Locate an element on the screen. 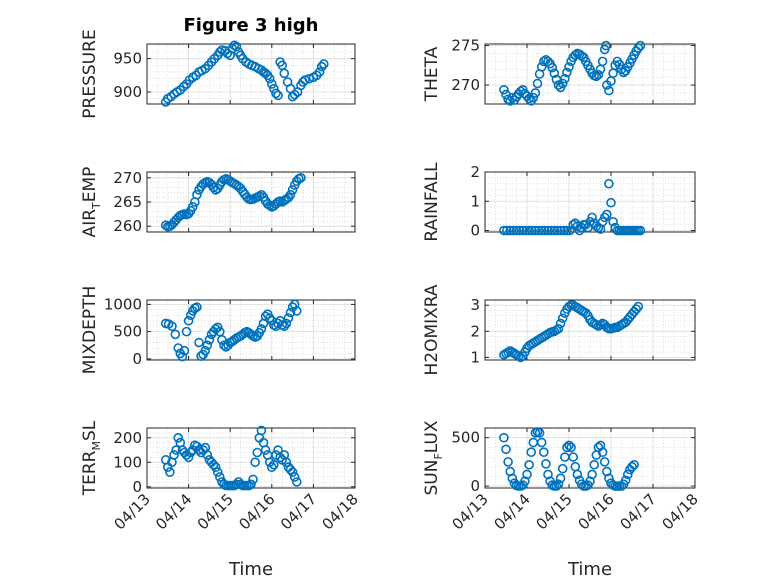 Image resolution: width=778 pixels, height=583 pixels. y-tick-label: 500 is located at coordinates (127, 332).